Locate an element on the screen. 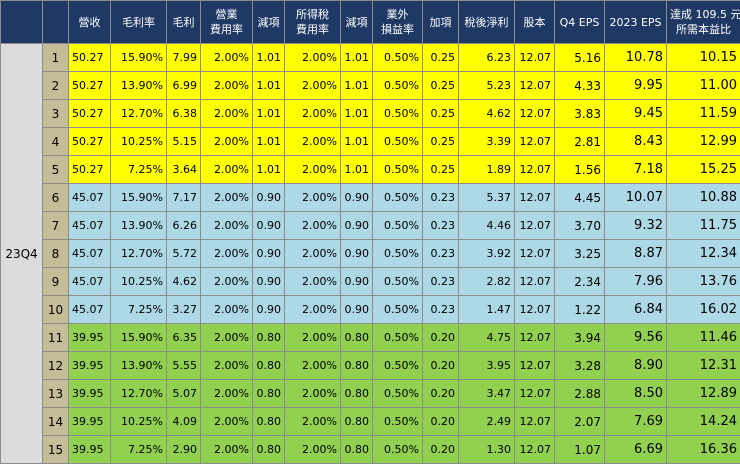 The image size is (740, 470). cell-target-pe: 11.59 is located at coordinates (703, 113).